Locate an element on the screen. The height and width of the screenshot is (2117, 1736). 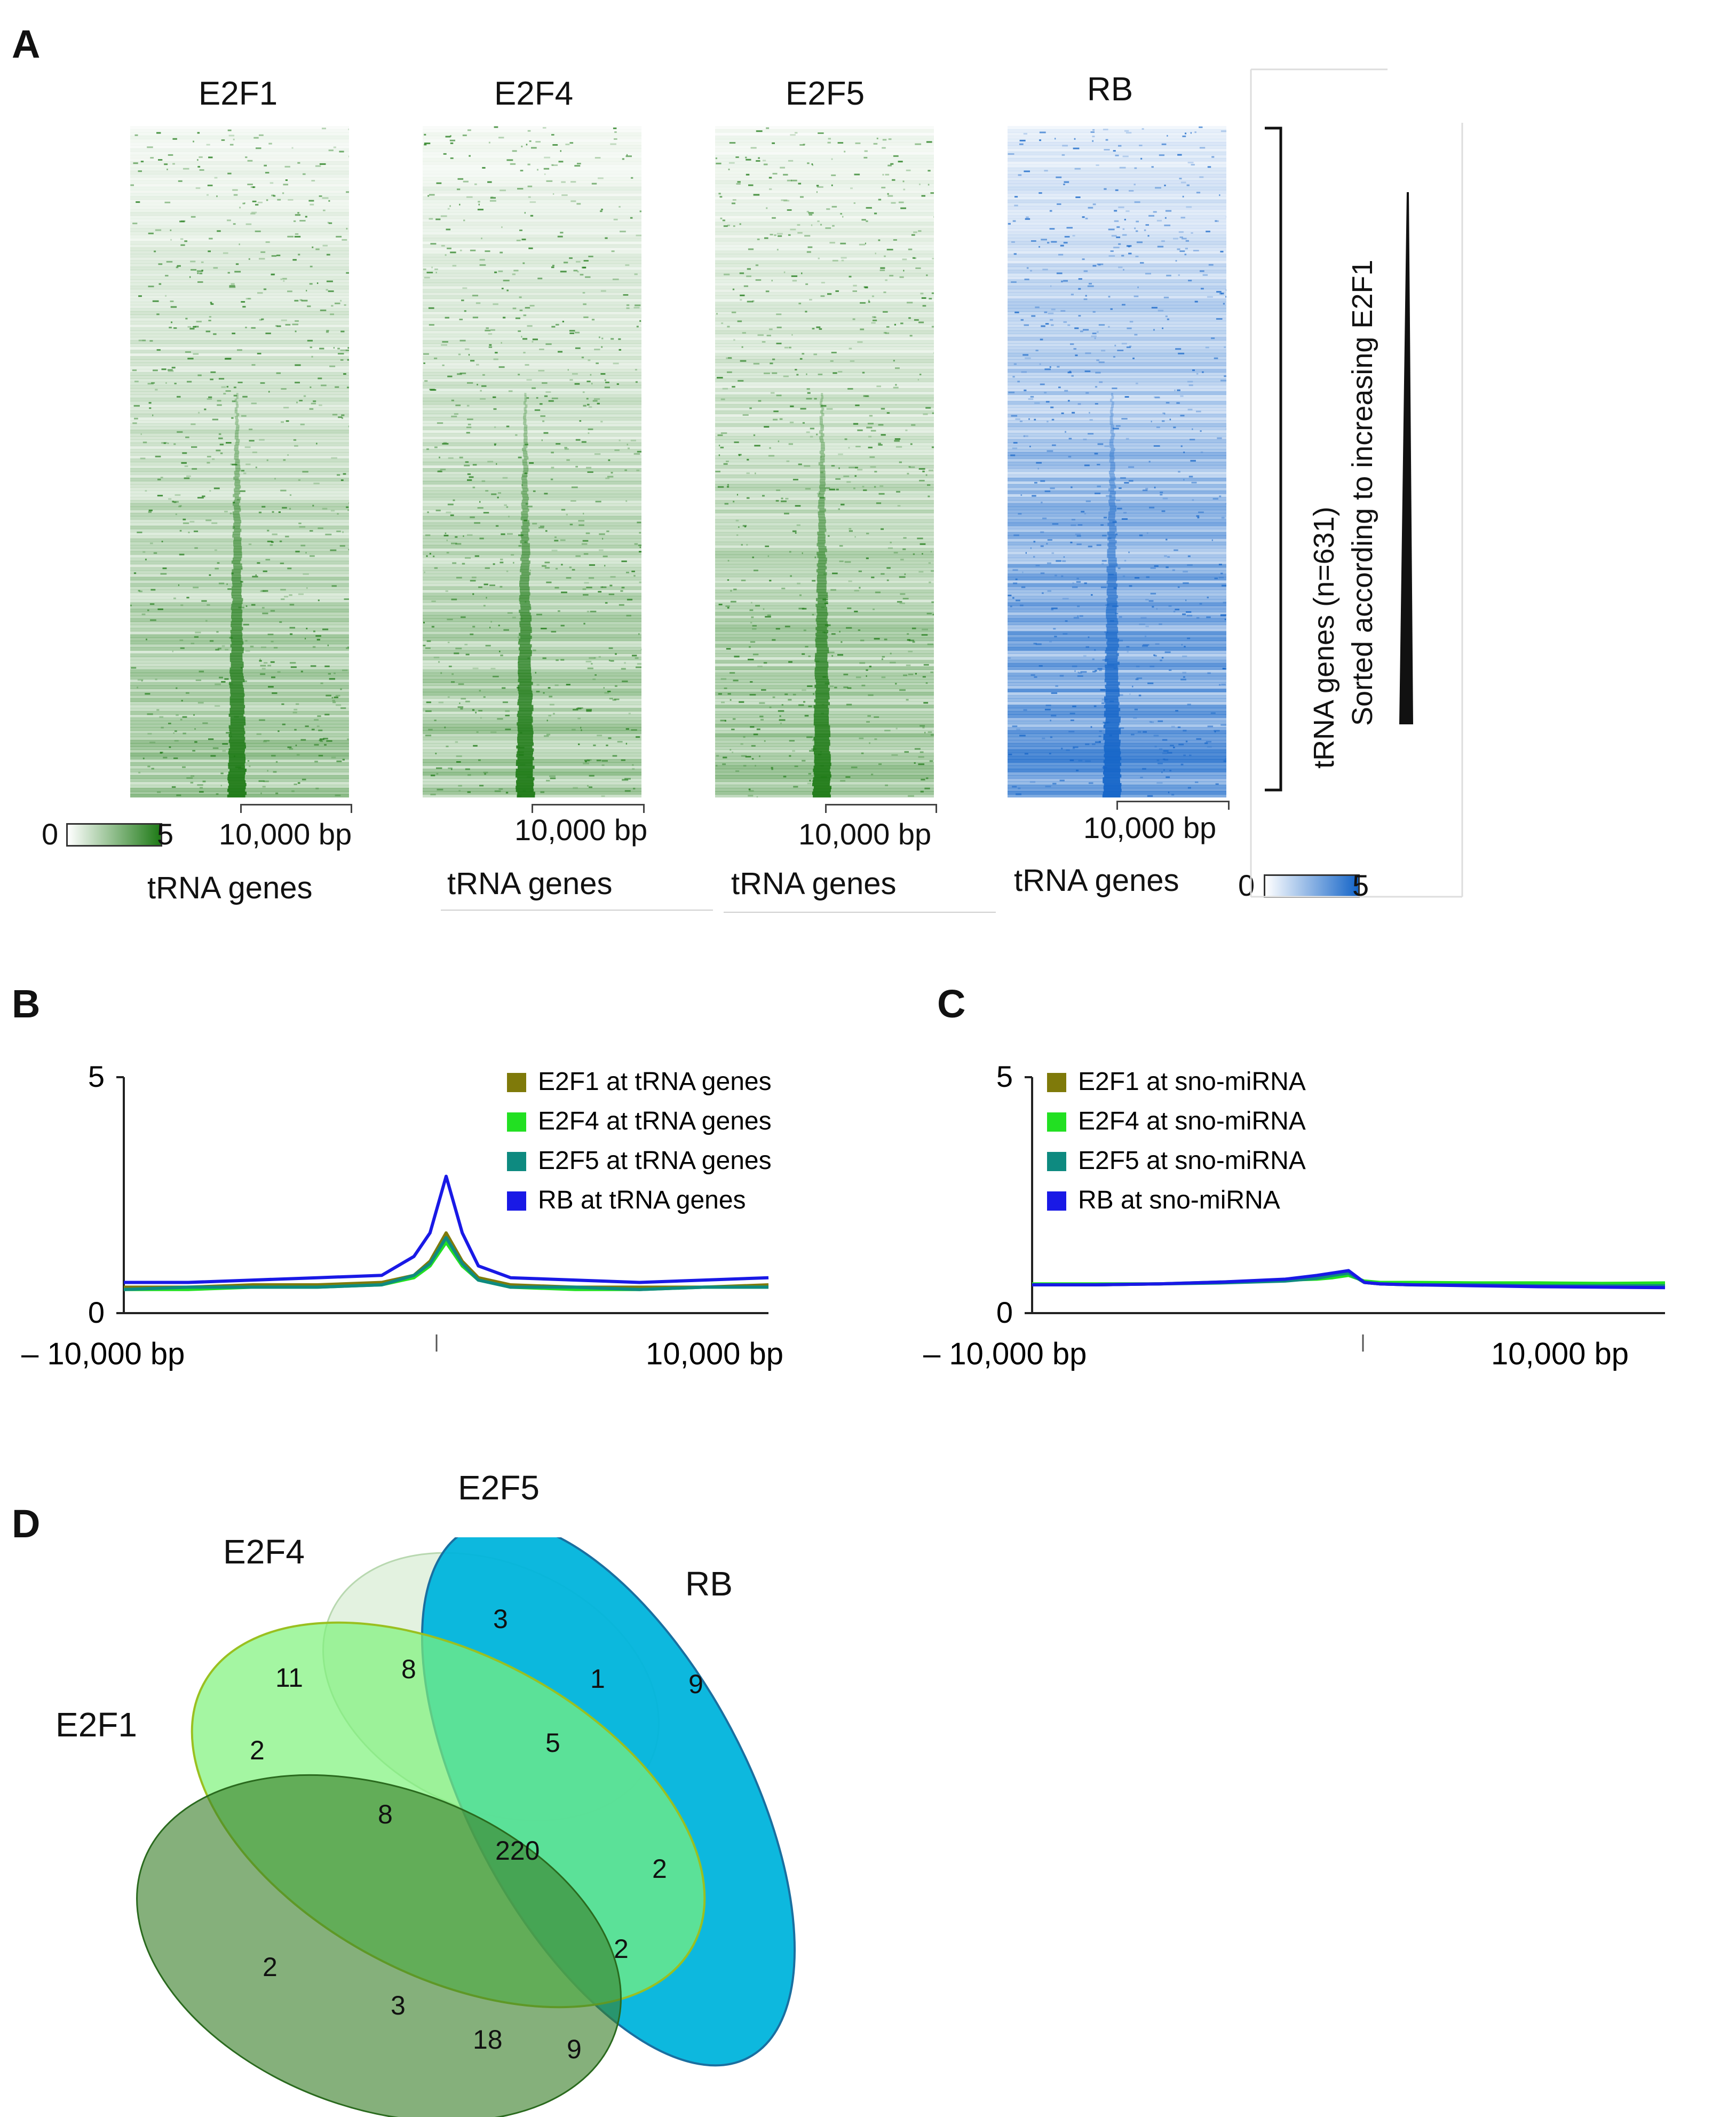
bp-label-e2f1: 10,000 bp is located at coordinates (286, 834).